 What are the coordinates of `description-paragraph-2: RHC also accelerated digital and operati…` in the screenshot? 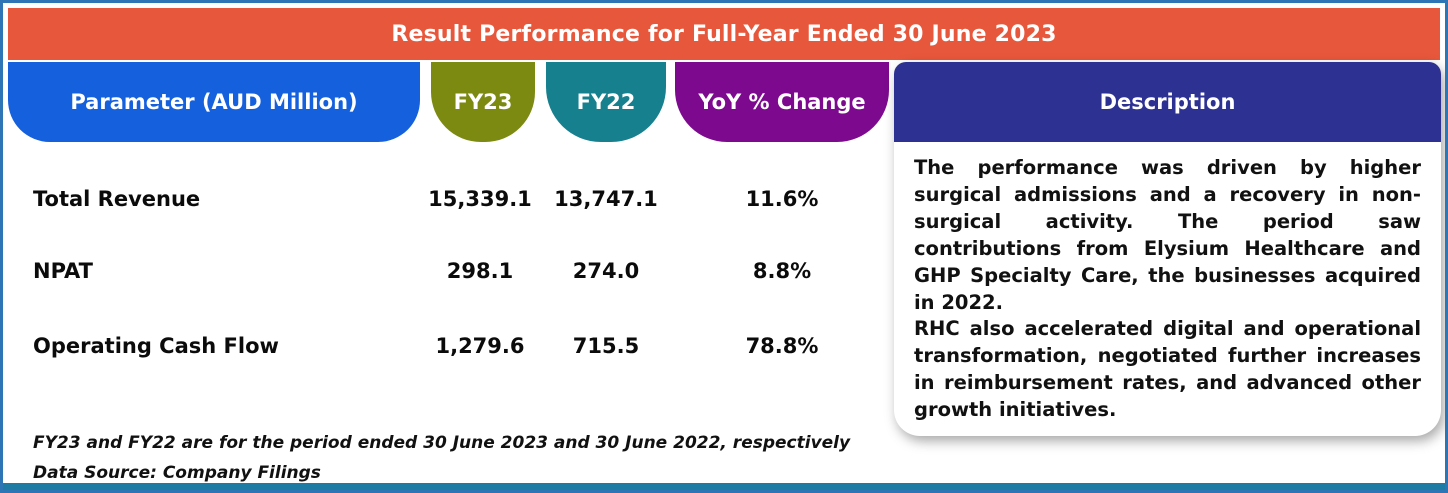 It's located at (1167, 369).